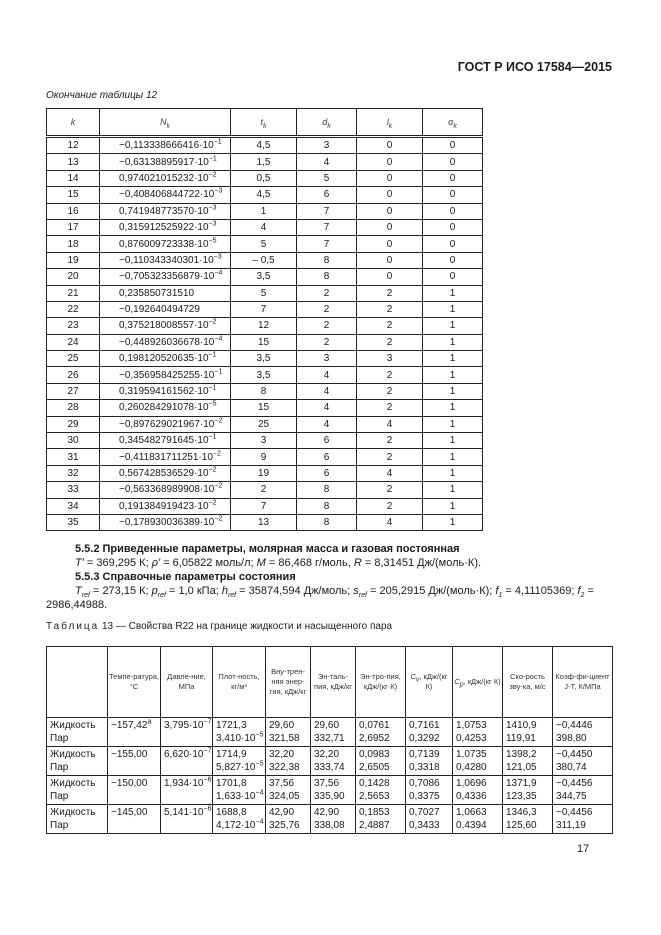  I want to click on table-cell: 13, so click(73, 162).